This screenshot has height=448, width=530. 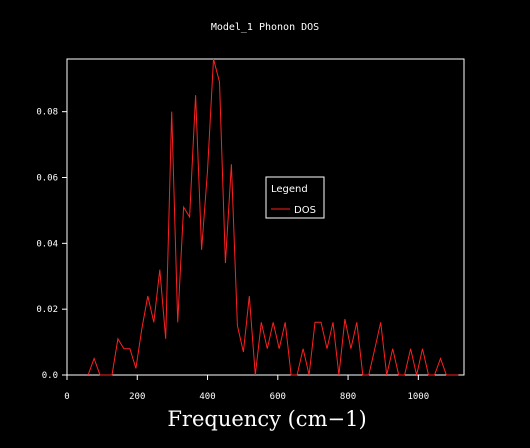 What do you see at coordinates (265, 27) in the screenshot?
I see `chart-title: Model_1 Phonon DOS` at bounding box center [265, 27].